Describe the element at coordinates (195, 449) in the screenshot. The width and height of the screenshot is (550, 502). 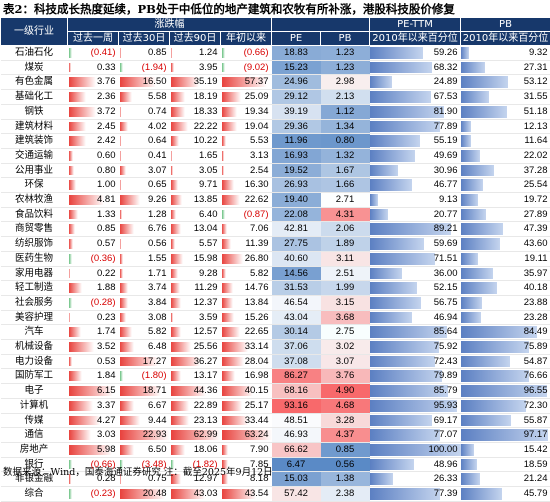
I see `90d-change-cell: 18.06` at that location.